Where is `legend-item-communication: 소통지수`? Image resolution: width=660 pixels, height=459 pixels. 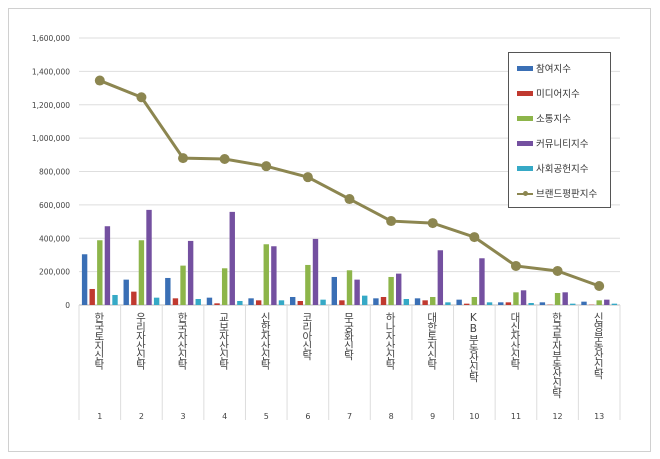 legend-item-communication: 소통지수 is located at coordinates (544, 118).